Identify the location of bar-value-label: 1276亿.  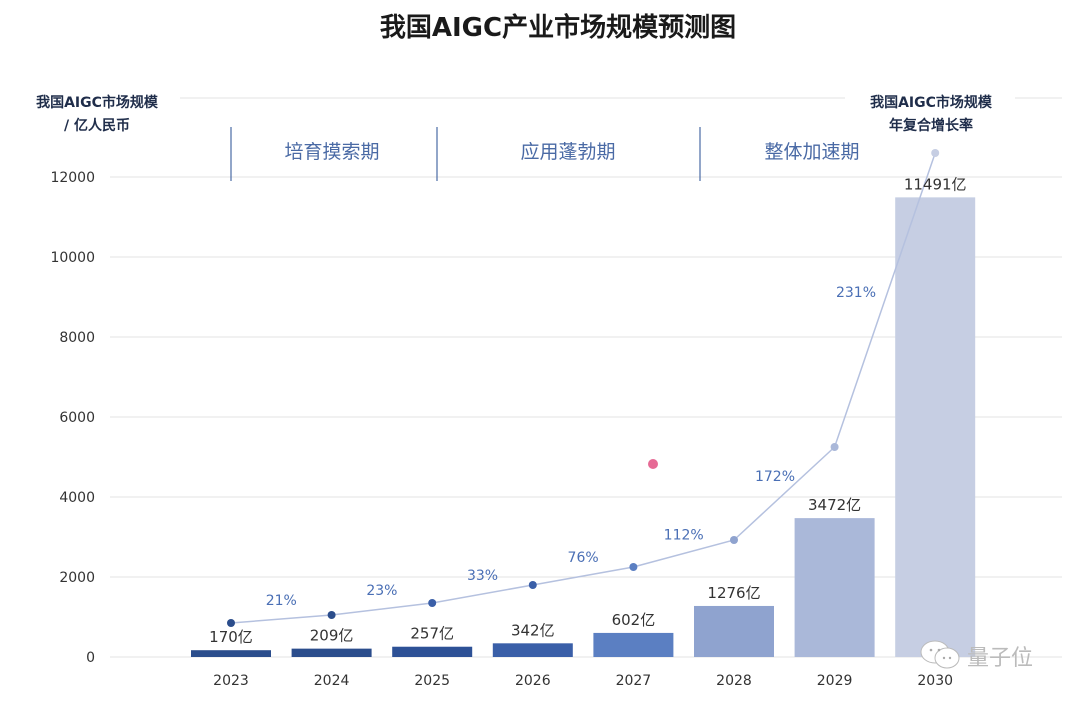
(733, 593).